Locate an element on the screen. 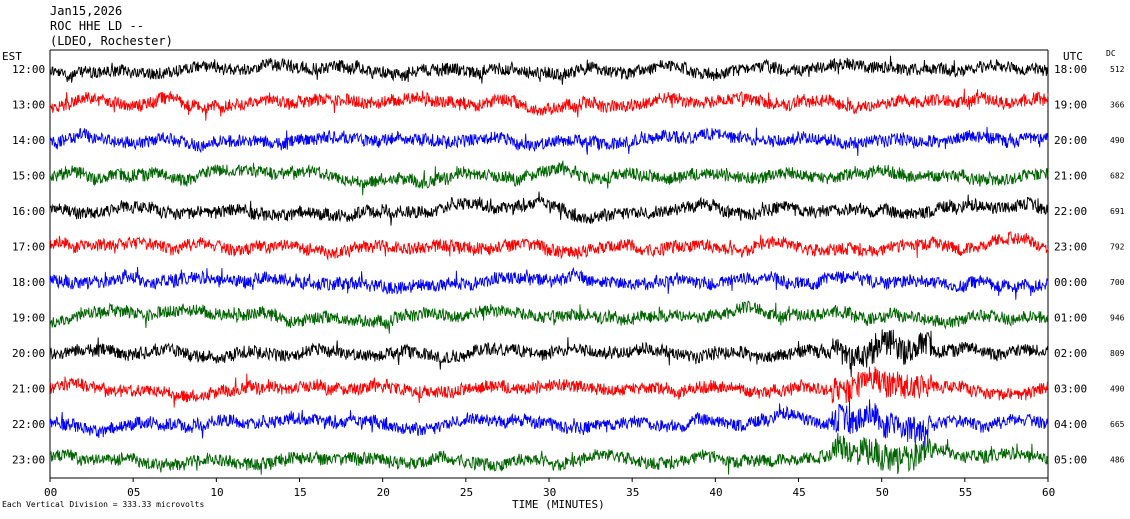  est-label: 22:00 is located at coordinates (28, 424).